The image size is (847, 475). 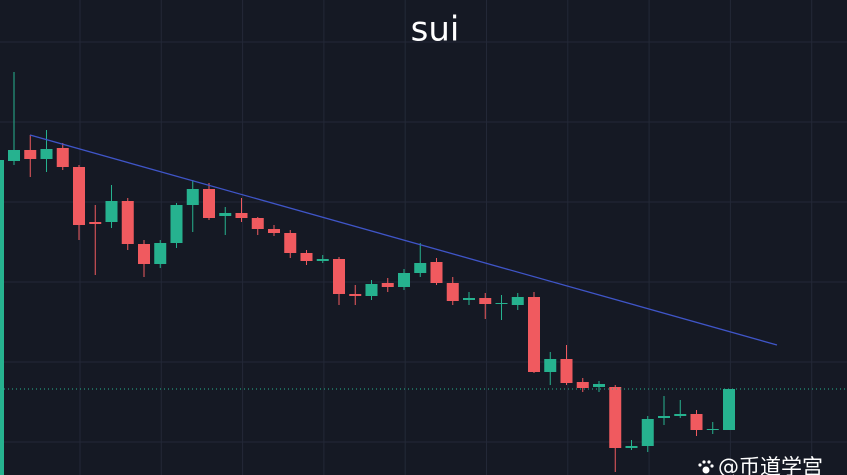 What do you see at coordinates (706, 467) in the screenshot?
I see `watermark-icon` at bounding box center [706, 467].